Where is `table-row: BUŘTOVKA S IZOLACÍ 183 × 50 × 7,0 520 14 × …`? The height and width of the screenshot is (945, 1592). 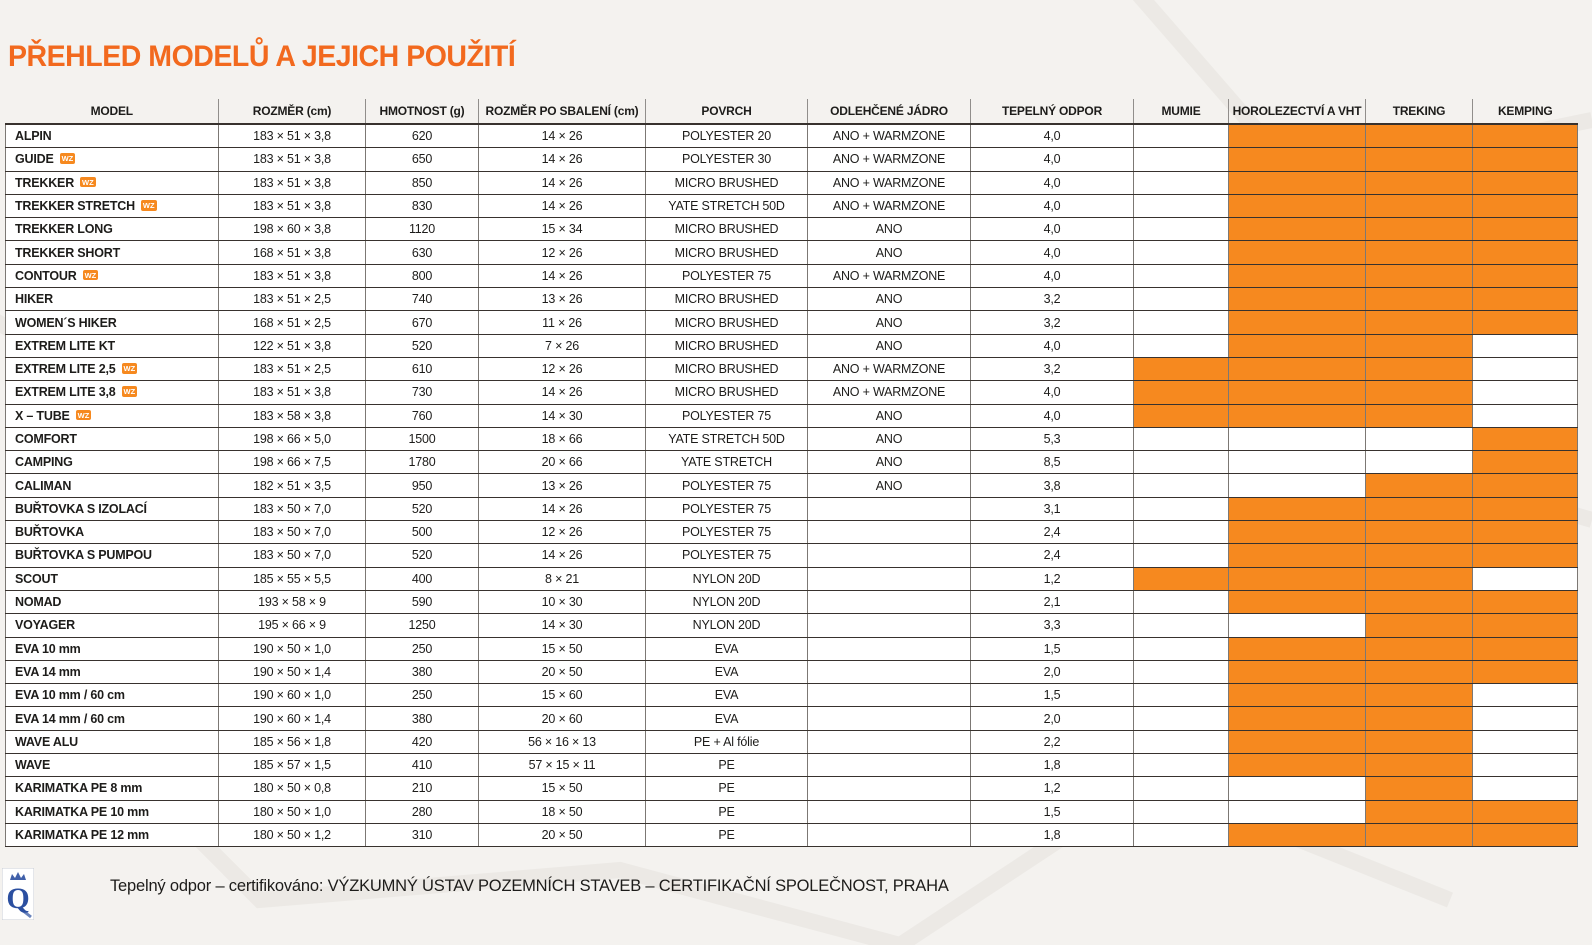 table-row: BUŘTOVKA S IZOLACÍ 183 × 50 × 7,0 520 14 × … is located at coordinates (791, 509).